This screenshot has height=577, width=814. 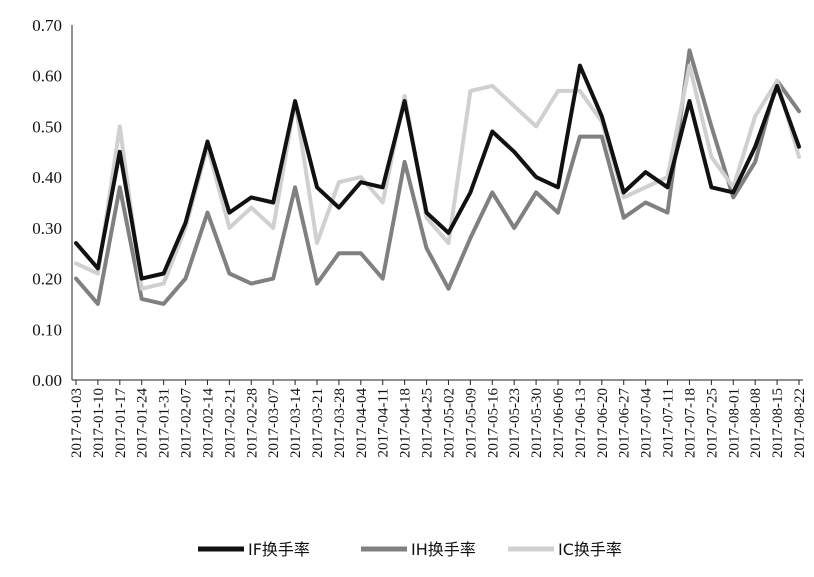 What do you see at coordinates (252, 423) in the screenshot?
I see `x-tick-label: 2017-02-28` at bounding box center [252, 423].